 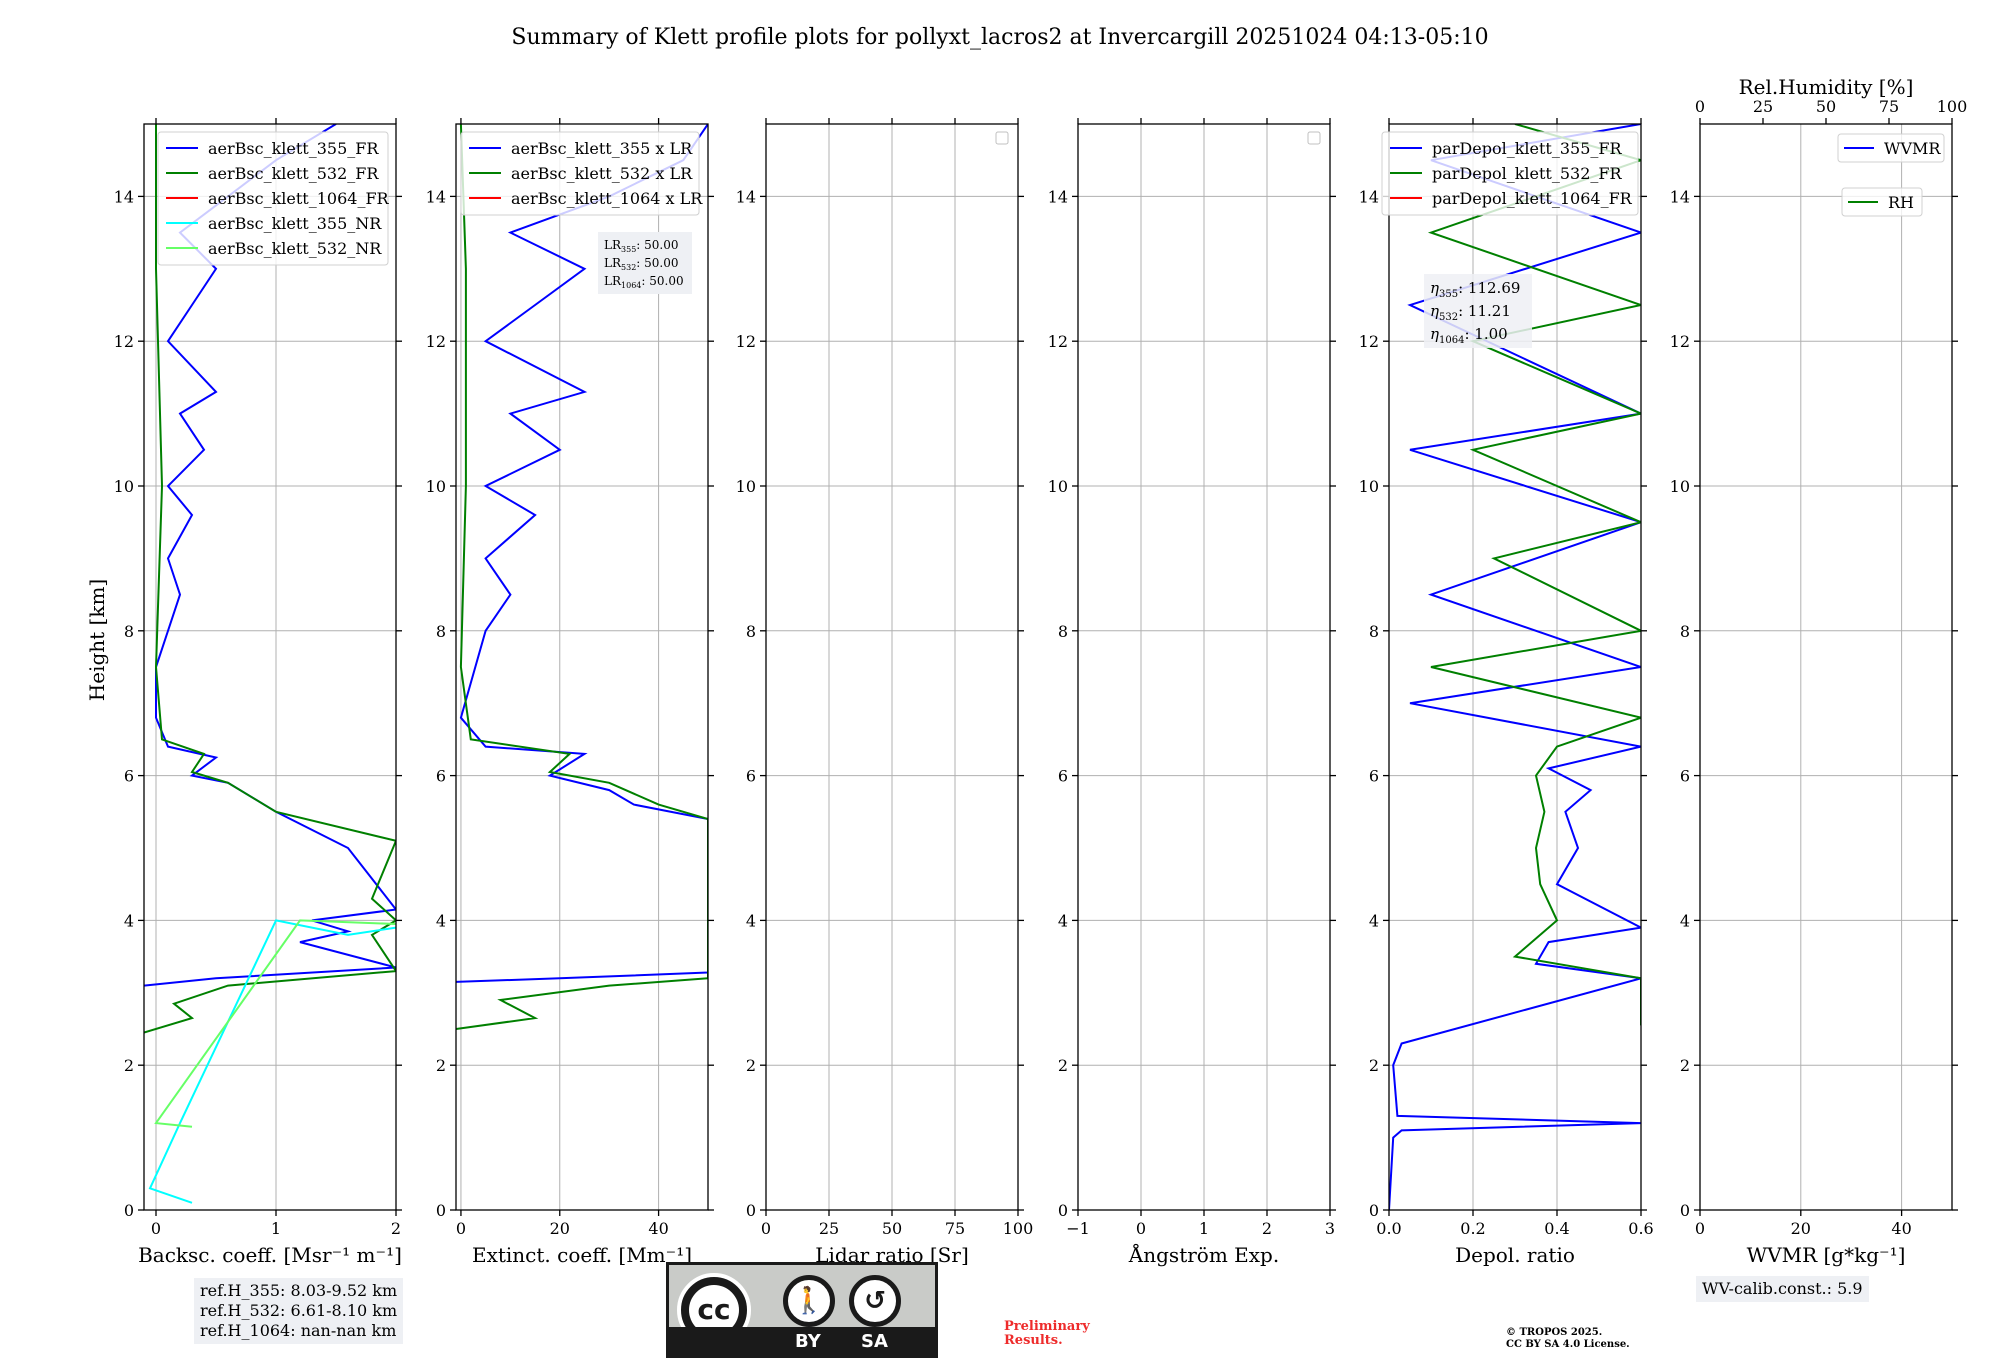 I want to click on legend-label: WVMR, so click(x=1912, y=148).